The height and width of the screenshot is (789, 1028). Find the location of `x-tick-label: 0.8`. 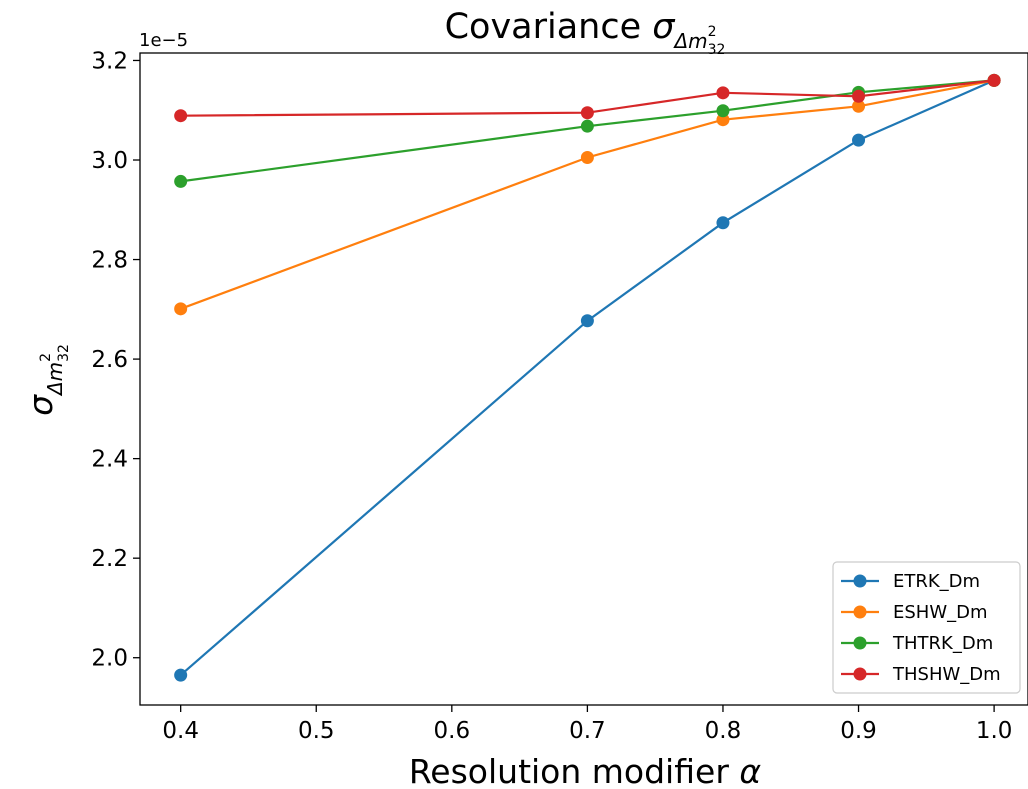

x-tick-label: 0.8 is located at coordinates (723, 731).